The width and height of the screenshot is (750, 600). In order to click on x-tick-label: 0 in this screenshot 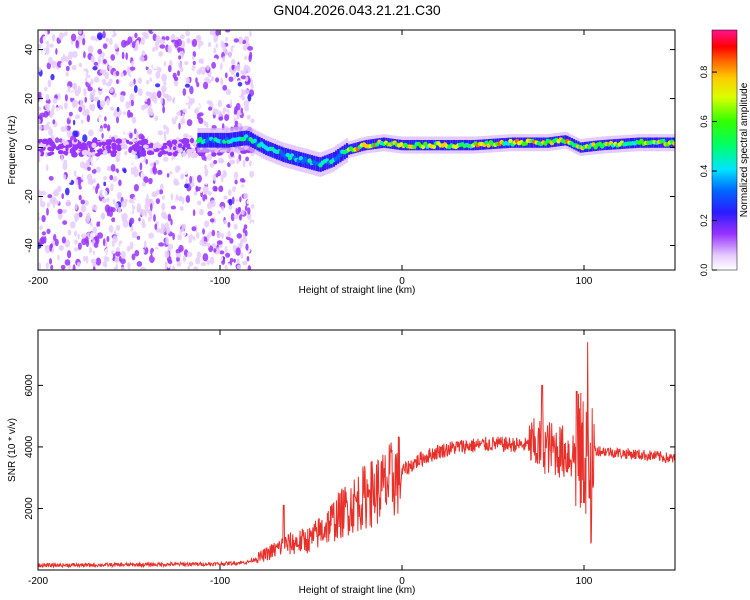, I will do `click(402, 581)`.